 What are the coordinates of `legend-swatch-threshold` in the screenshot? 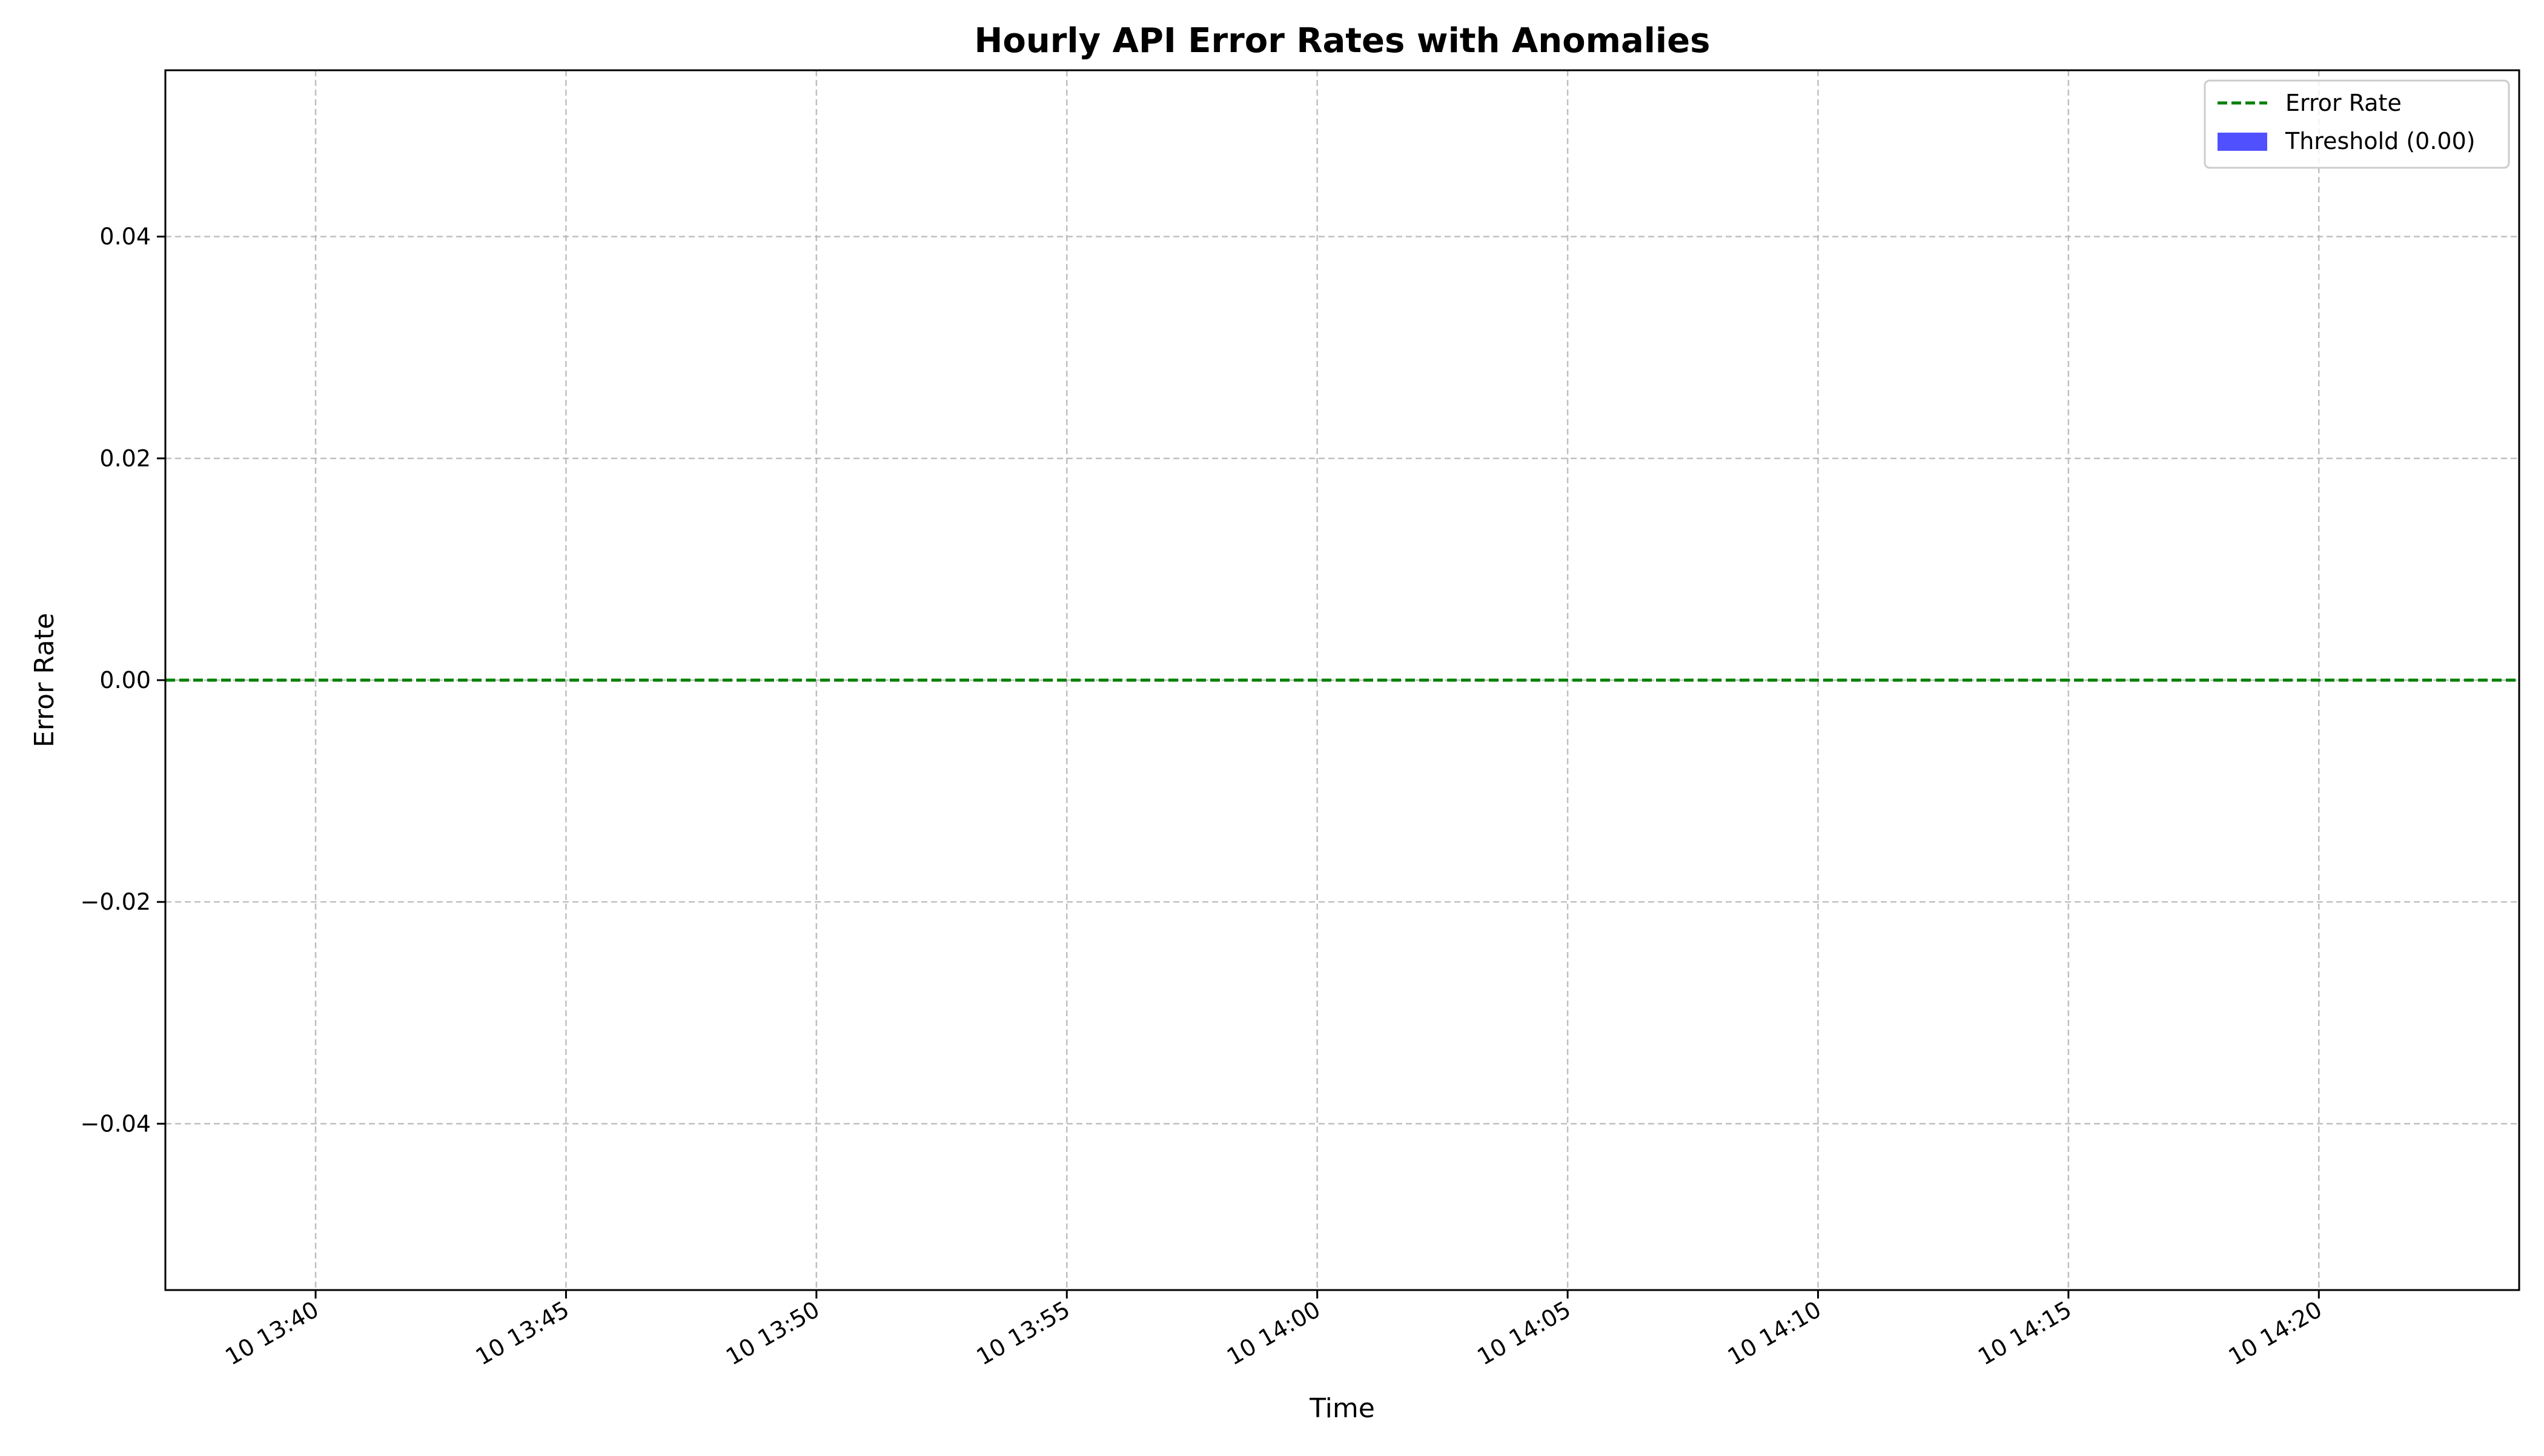 It's located at (2242, 142).